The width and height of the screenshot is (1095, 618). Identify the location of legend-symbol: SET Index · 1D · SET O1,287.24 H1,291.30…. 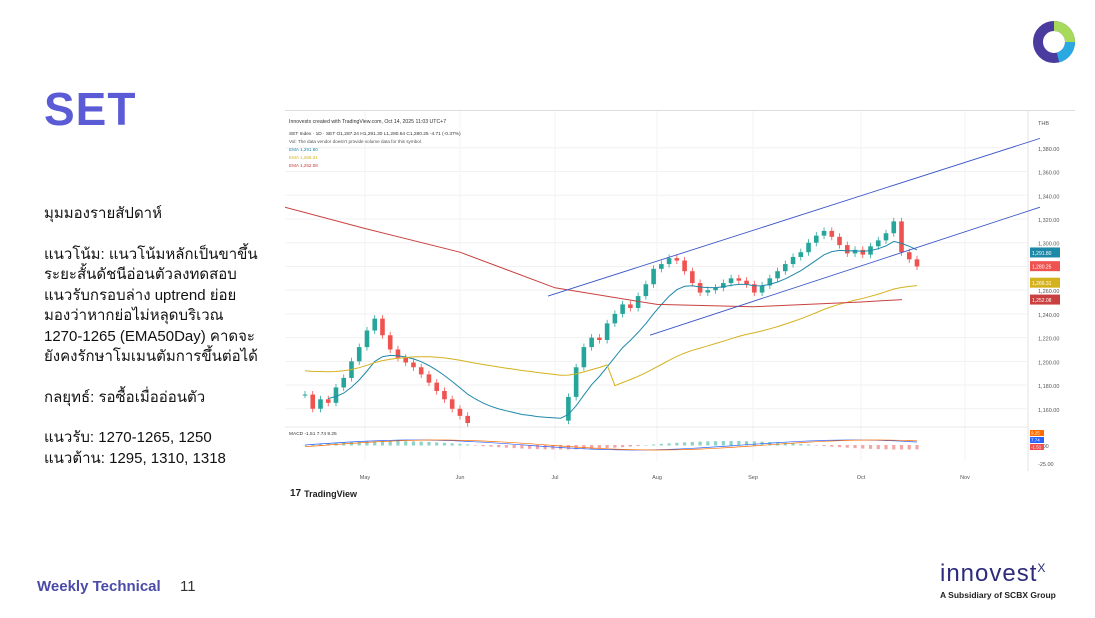
(375, 134).